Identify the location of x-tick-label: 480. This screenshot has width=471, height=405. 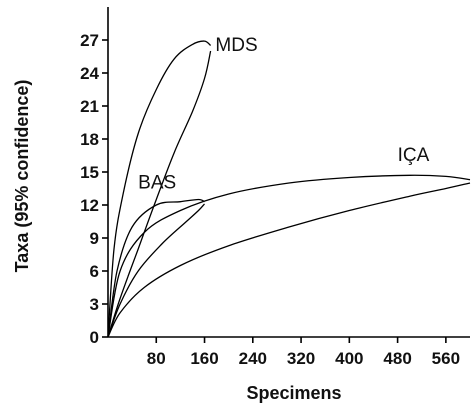
(397, 358).